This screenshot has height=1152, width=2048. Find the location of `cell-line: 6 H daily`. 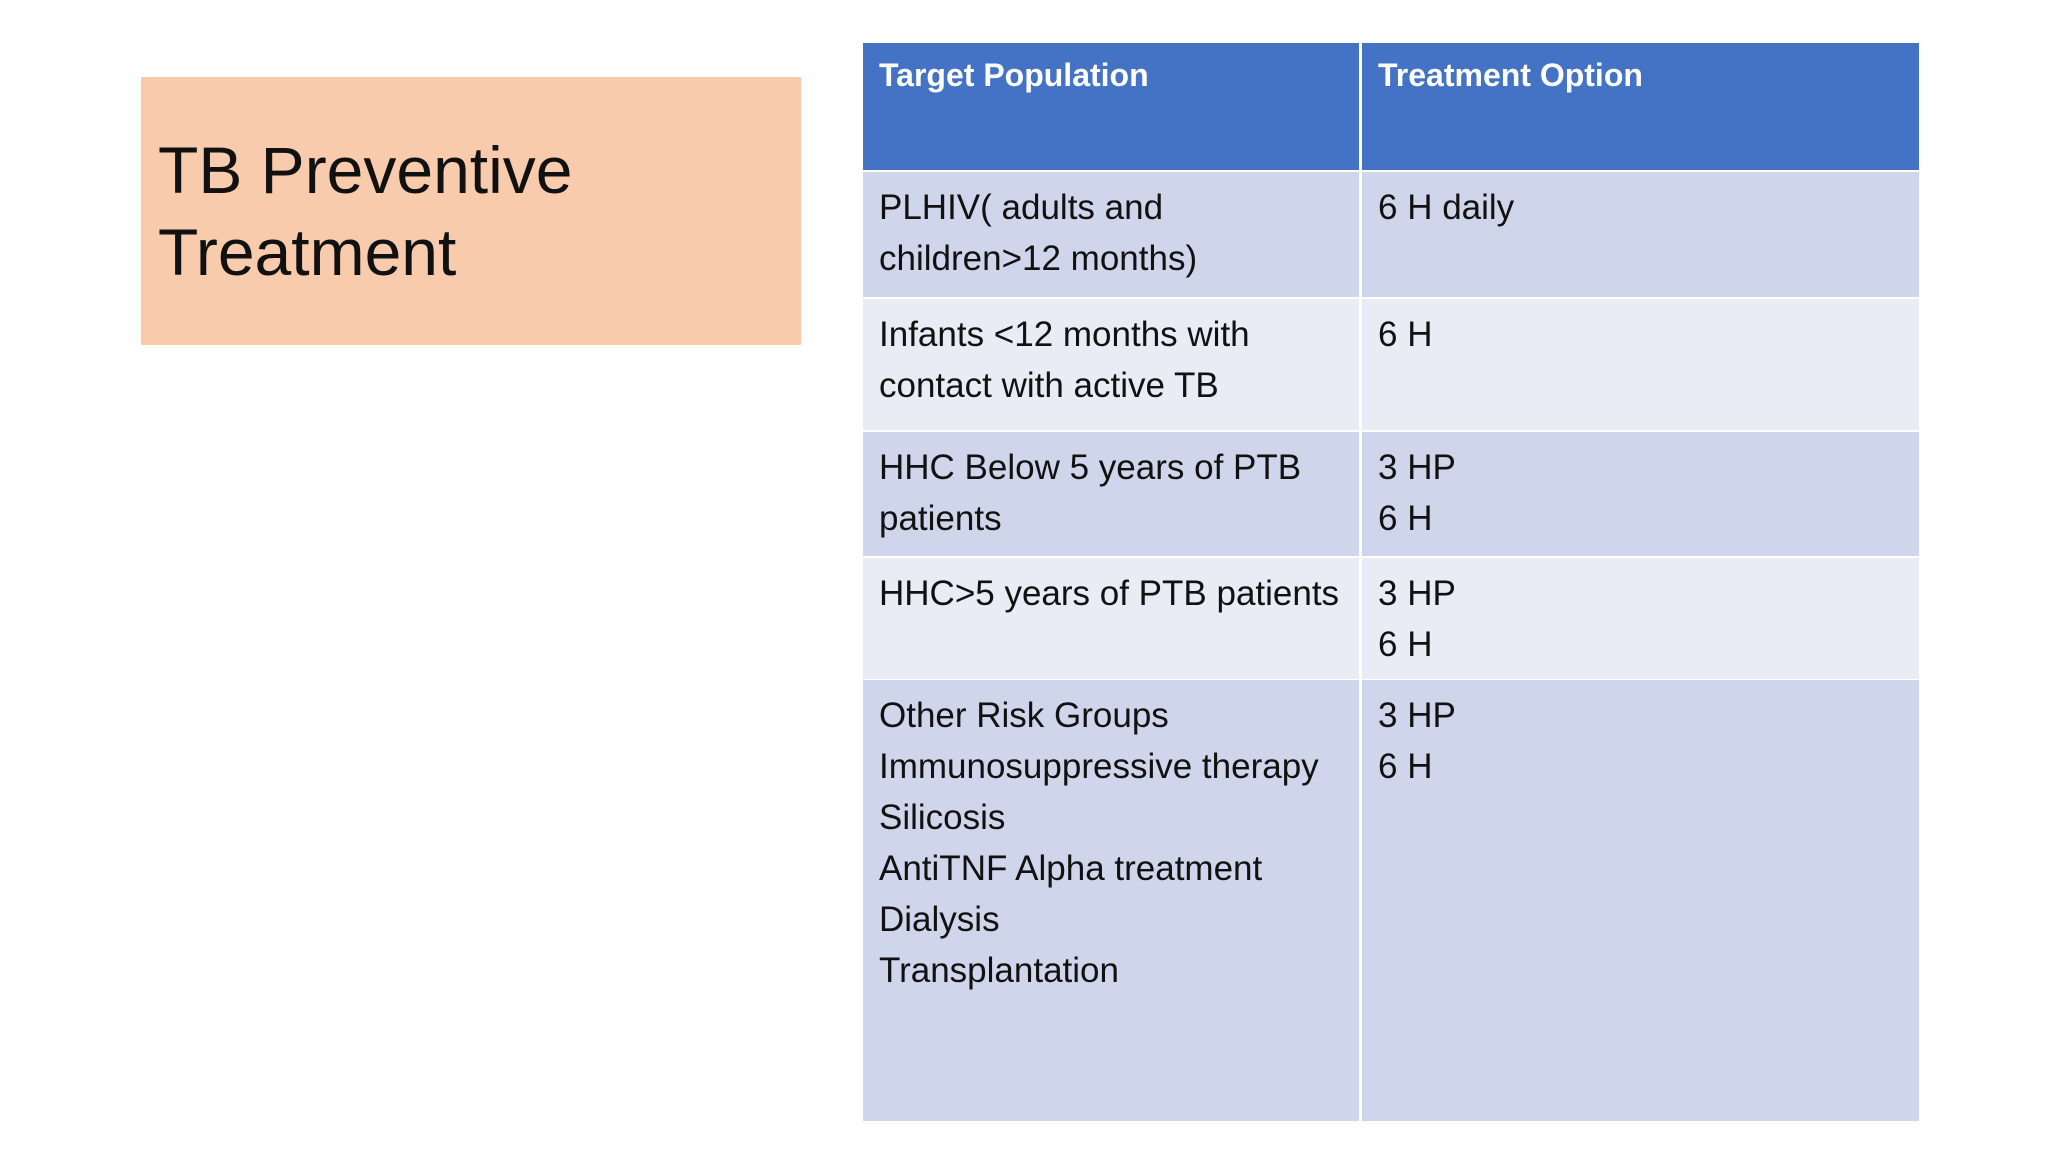

cell-line: 6 H daily is located at coordinates (1446, 207).